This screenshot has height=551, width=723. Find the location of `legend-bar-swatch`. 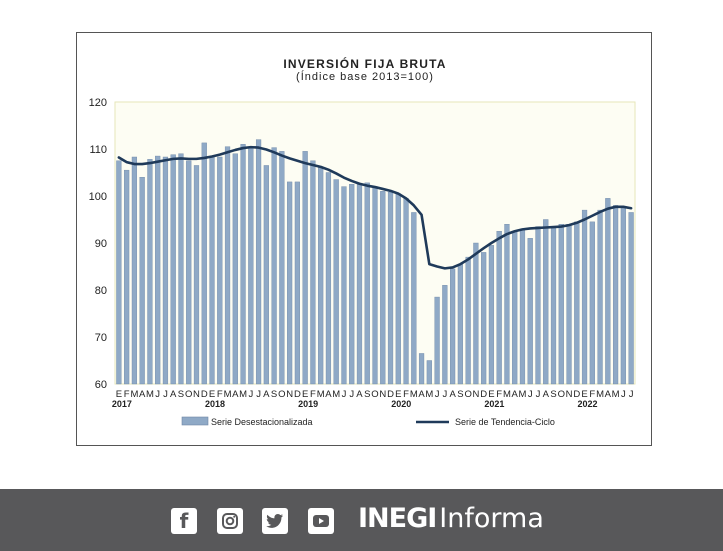

legend-bar-swatch is located at coordinates (195, 421).